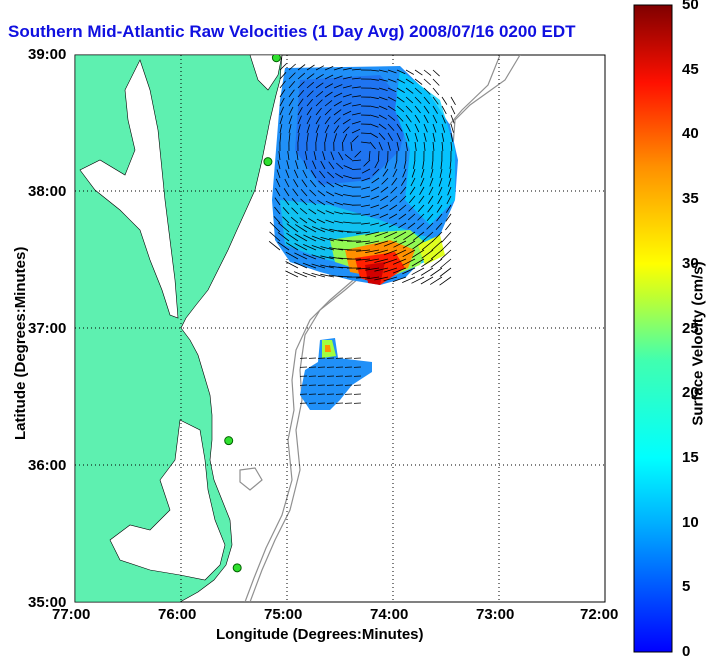 The image size is (724, 660). What do you see at coordinates (320, 634) in the screenshot?
I see `x-axis-label: Longitude (Degrees:Minutes)` at bounding box center [320, 634].